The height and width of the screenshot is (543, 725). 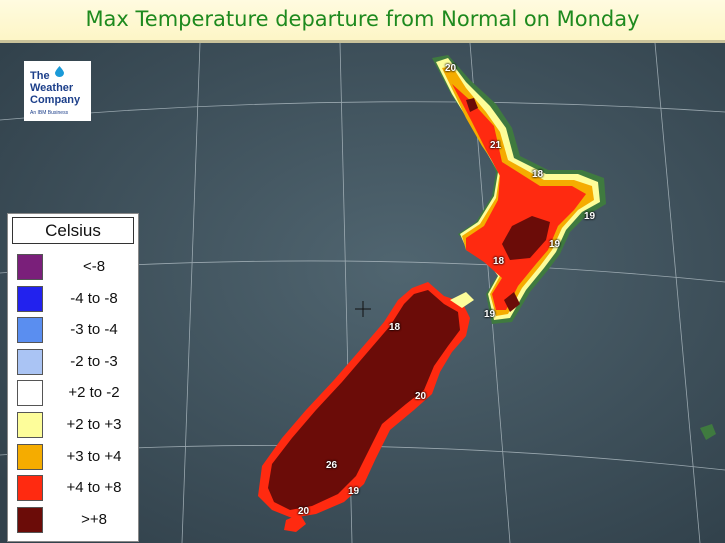 What do you see at coordinates (49, 113) in the screenshot?
I see `logo-subtitle: An IBM Business` at bounding box center [49, 113].